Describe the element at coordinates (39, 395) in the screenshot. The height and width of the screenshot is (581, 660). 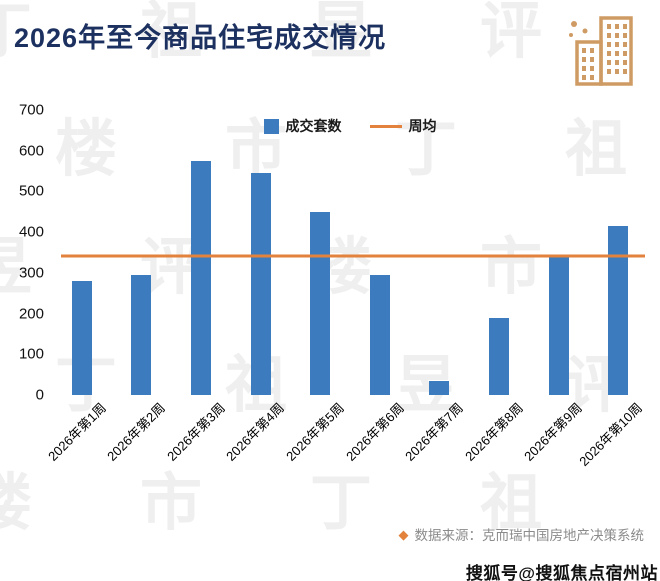
I see `y-tick-label: 0` at that location.